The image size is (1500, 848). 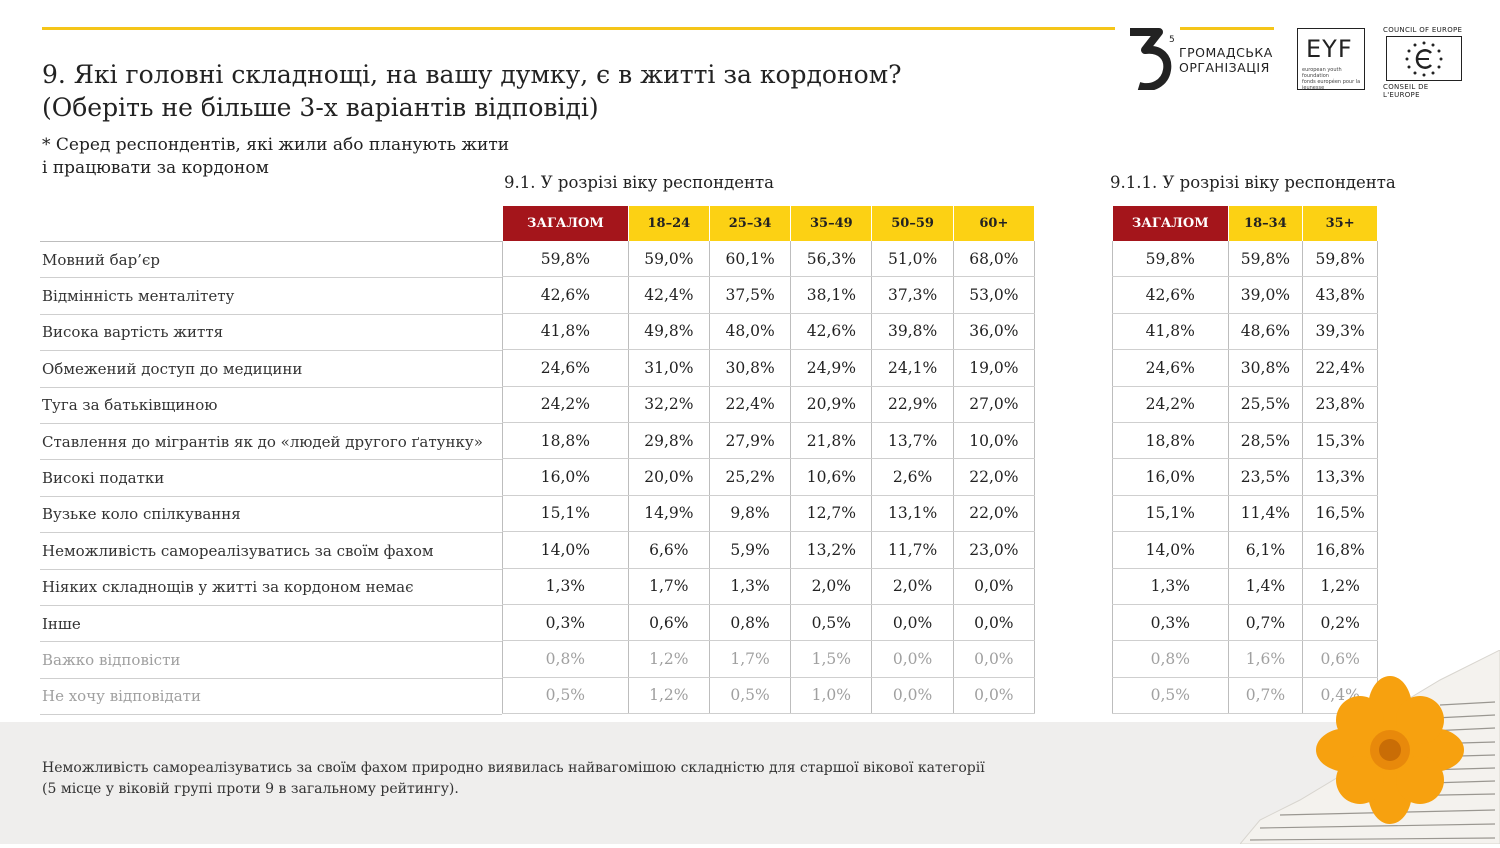 I want to click on table-cell: 29,8%, so click(x=668, y=441).